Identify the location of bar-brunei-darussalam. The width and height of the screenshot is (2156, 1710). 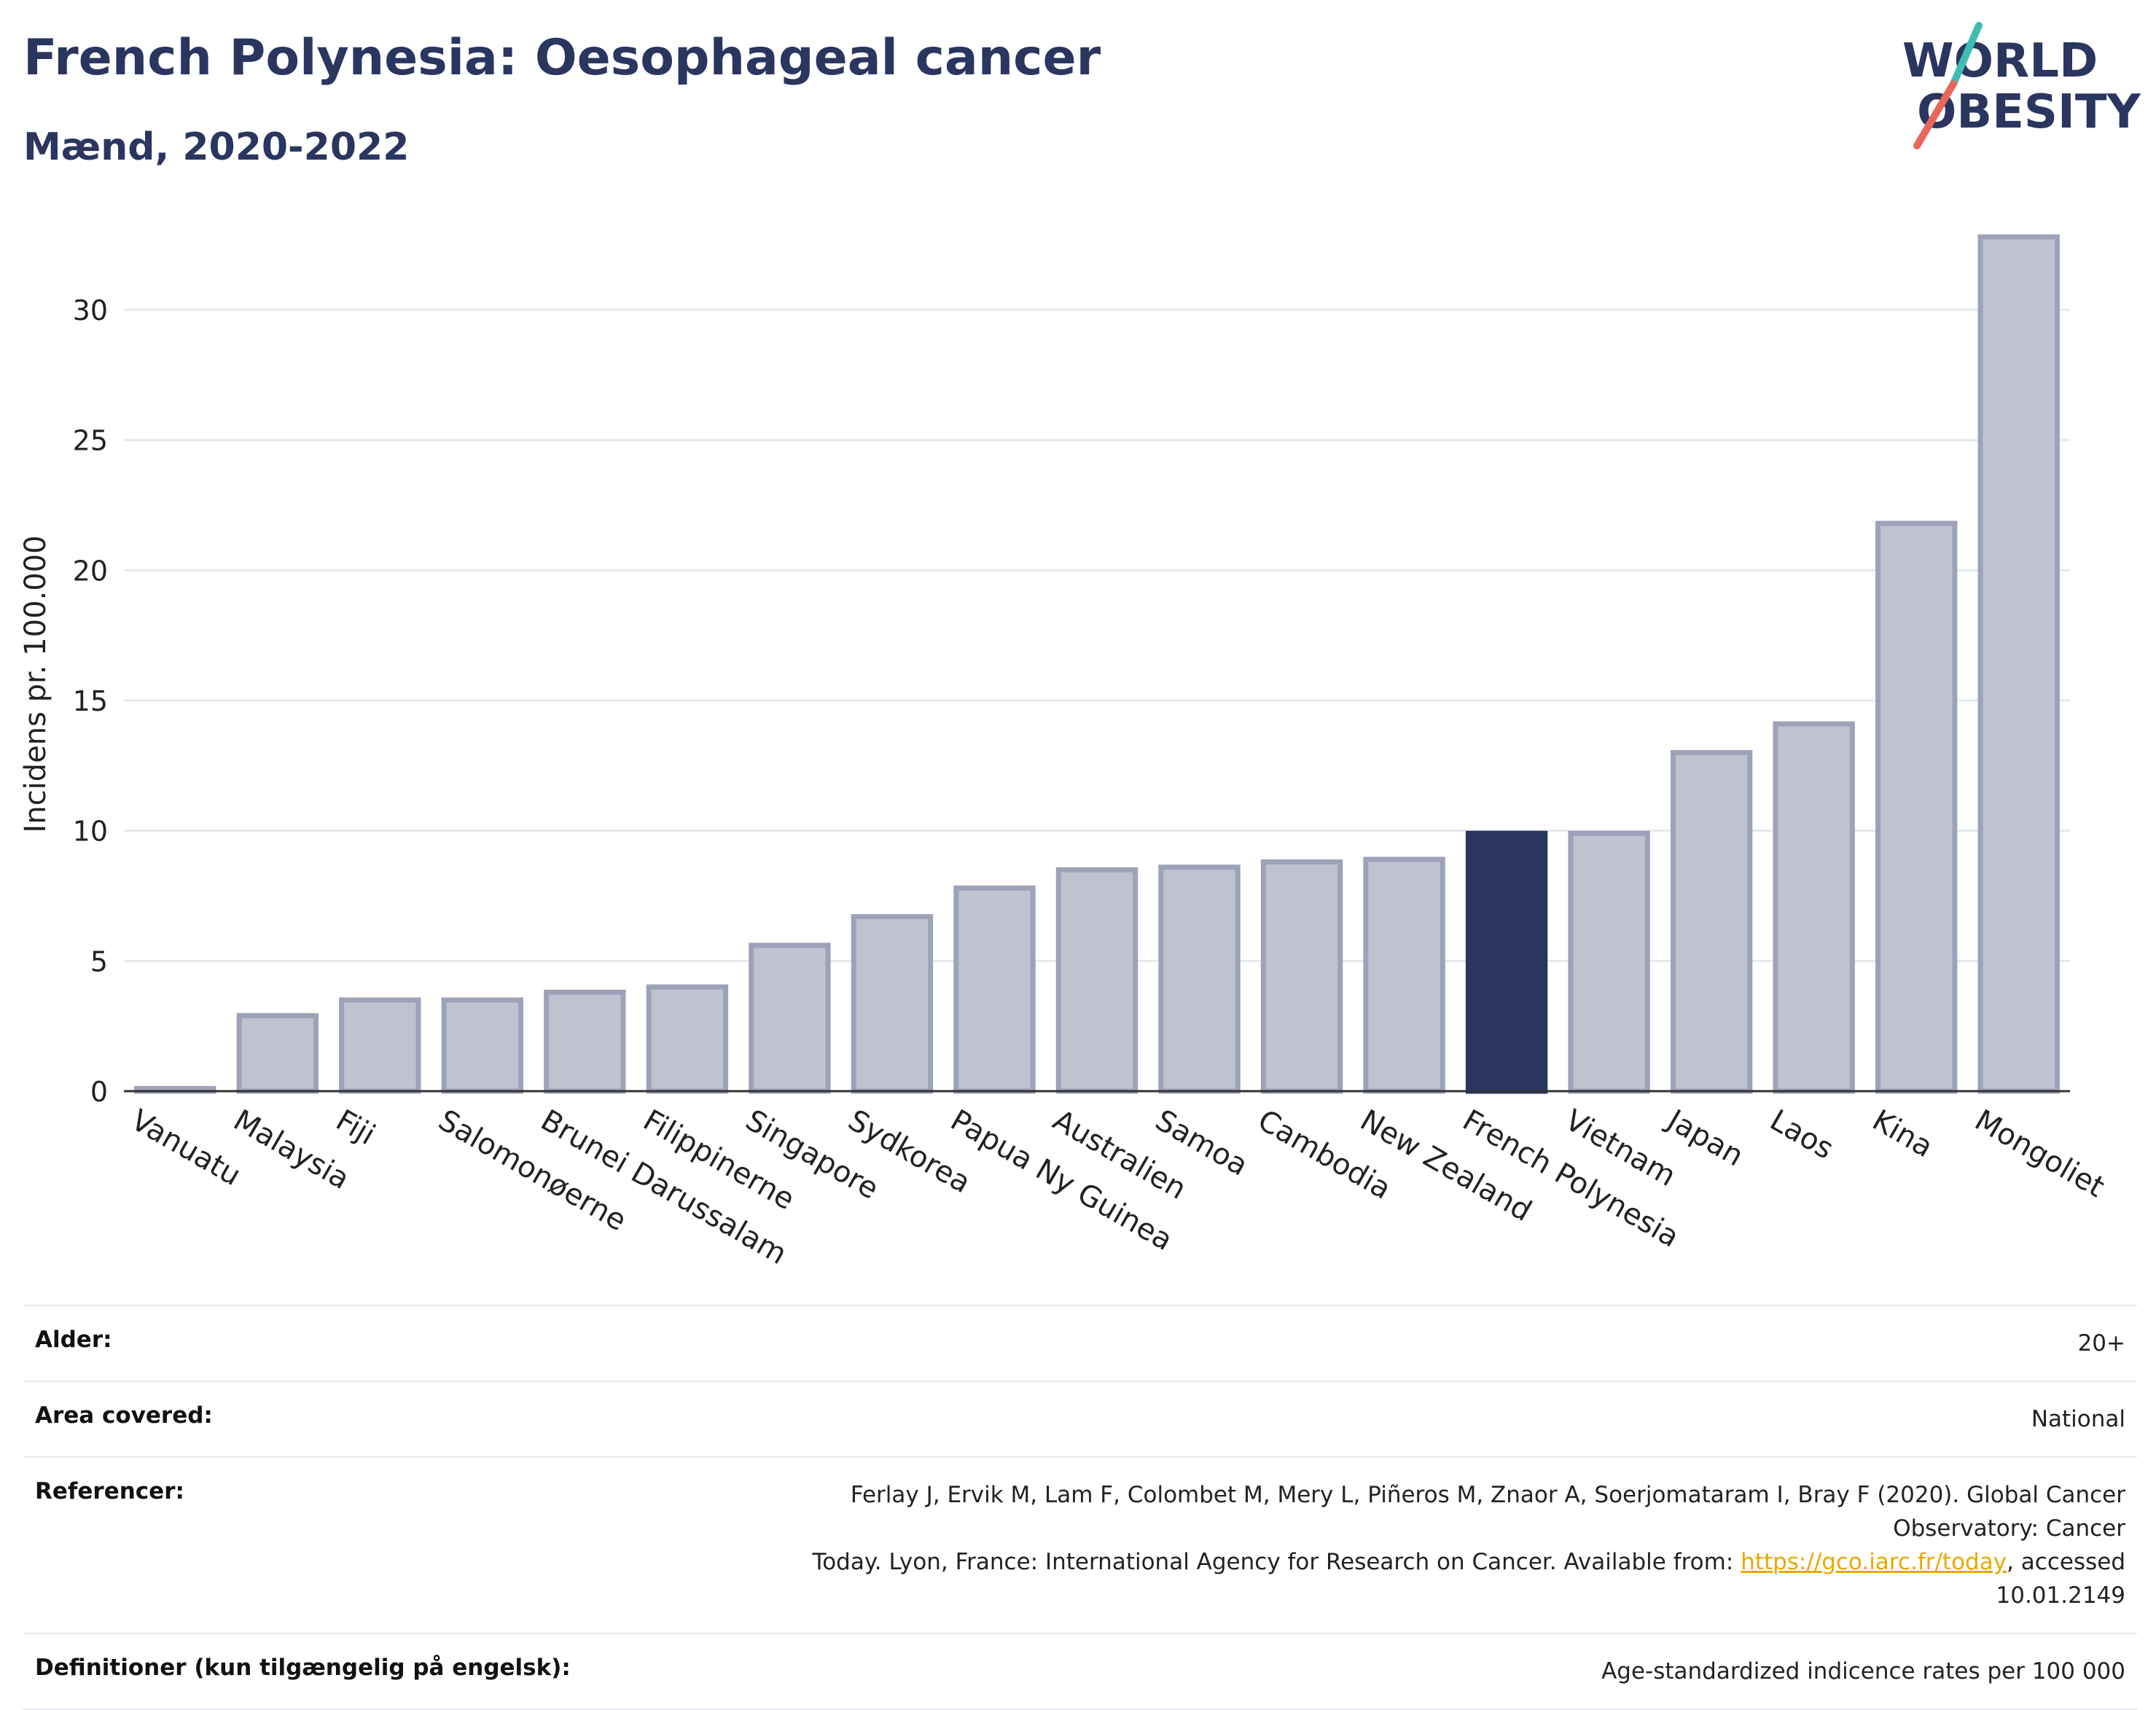
(585, 1041).